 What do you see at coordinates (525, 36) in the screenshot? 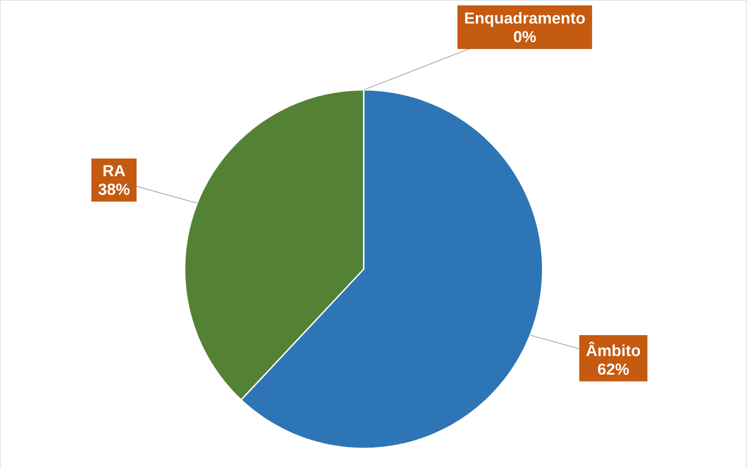
I see `text: 0%` at bounding box center [525, 36].